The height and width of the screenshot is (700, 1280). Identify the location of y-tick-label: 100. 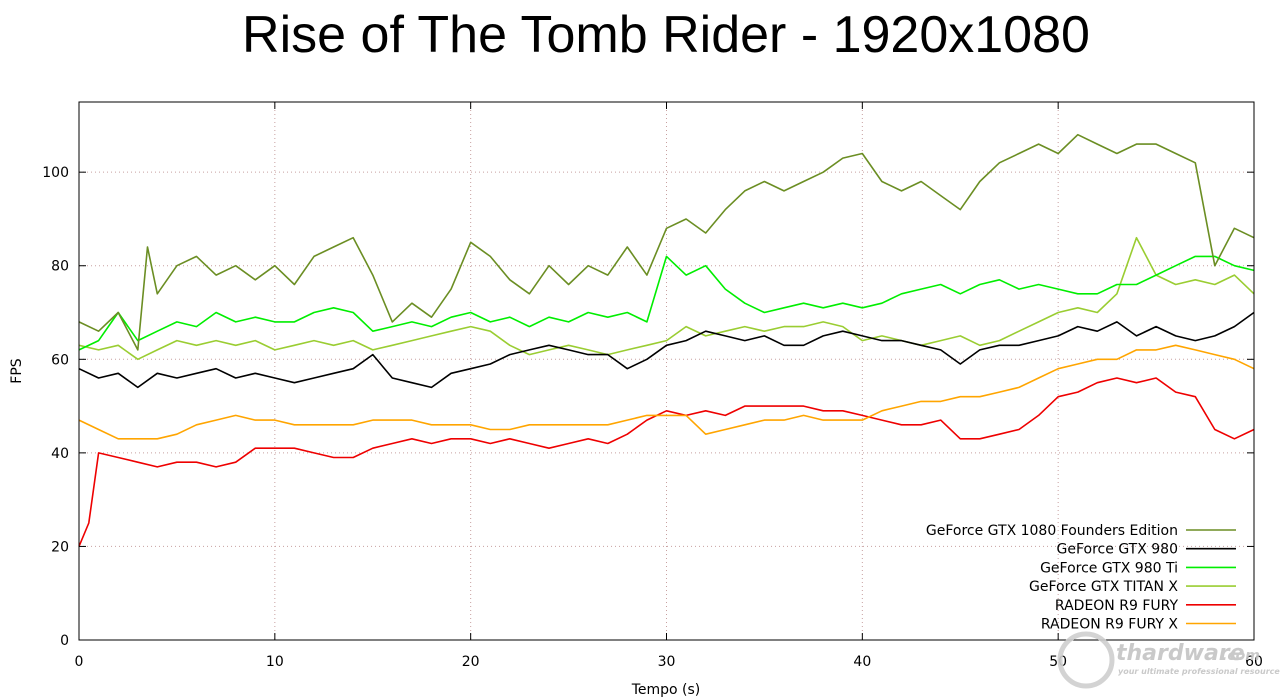
(55, 173).